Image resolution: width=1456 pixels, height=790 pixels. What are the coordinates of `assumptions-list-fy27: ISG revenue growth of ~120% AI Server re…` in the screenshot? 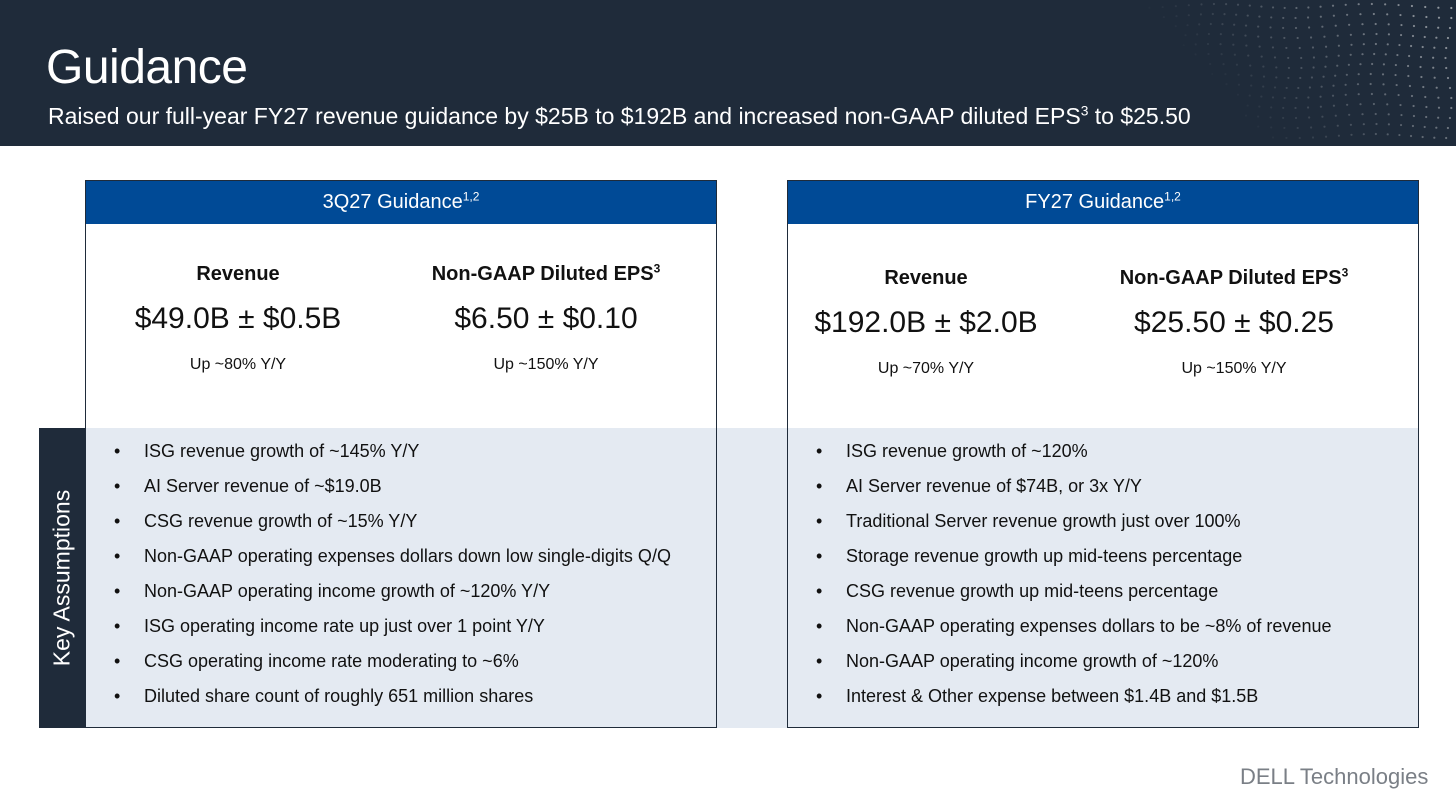 It's located at (1073, 581).